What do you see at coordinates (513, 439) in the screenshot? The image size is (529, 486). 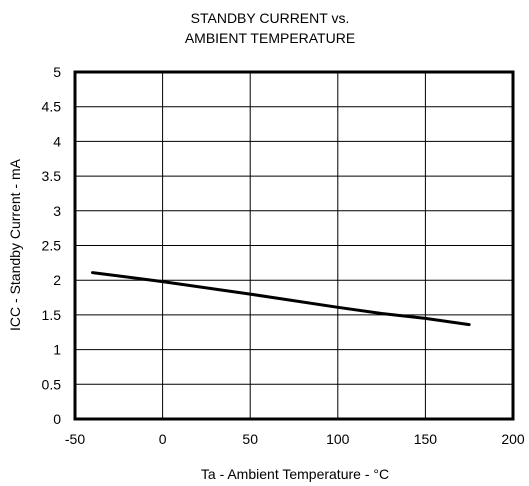 I see `x-tick-label: 200` at bounding box center [513, 439].